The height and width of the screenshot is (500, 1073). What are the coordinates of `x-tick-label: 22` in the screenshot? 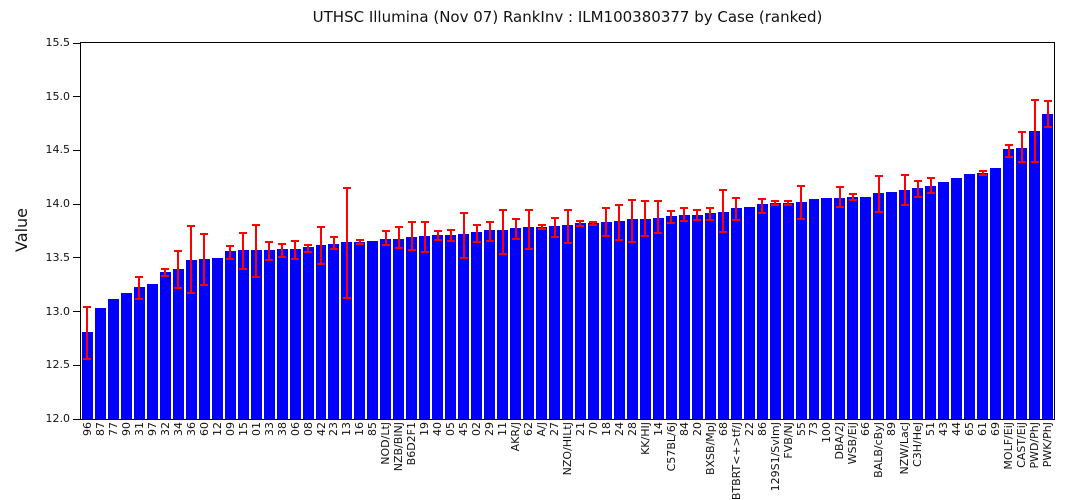 It's located at (749, 429).